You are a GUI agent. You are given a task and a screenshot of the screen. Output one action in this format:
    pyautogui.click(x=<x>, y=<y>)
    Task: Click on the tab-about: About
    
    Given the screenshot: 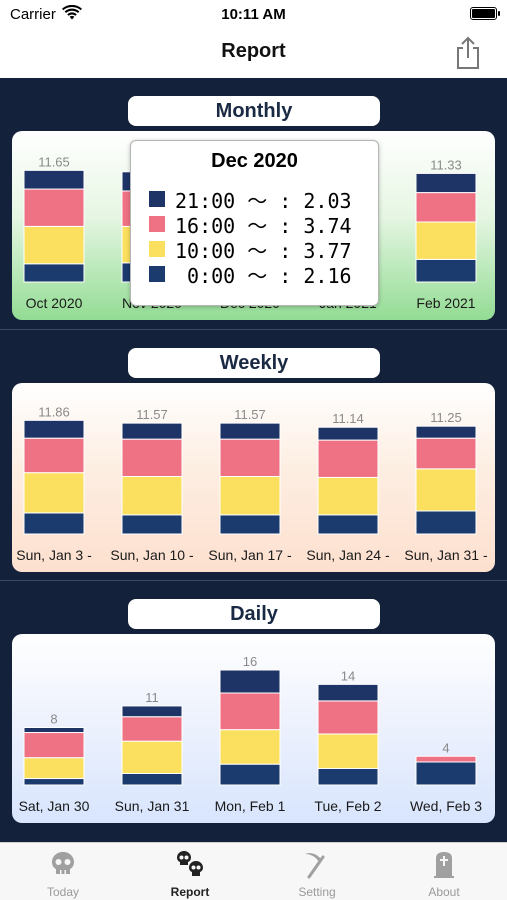 What is the action you would take?
    pyautogui.click(x=444, y=871)
    